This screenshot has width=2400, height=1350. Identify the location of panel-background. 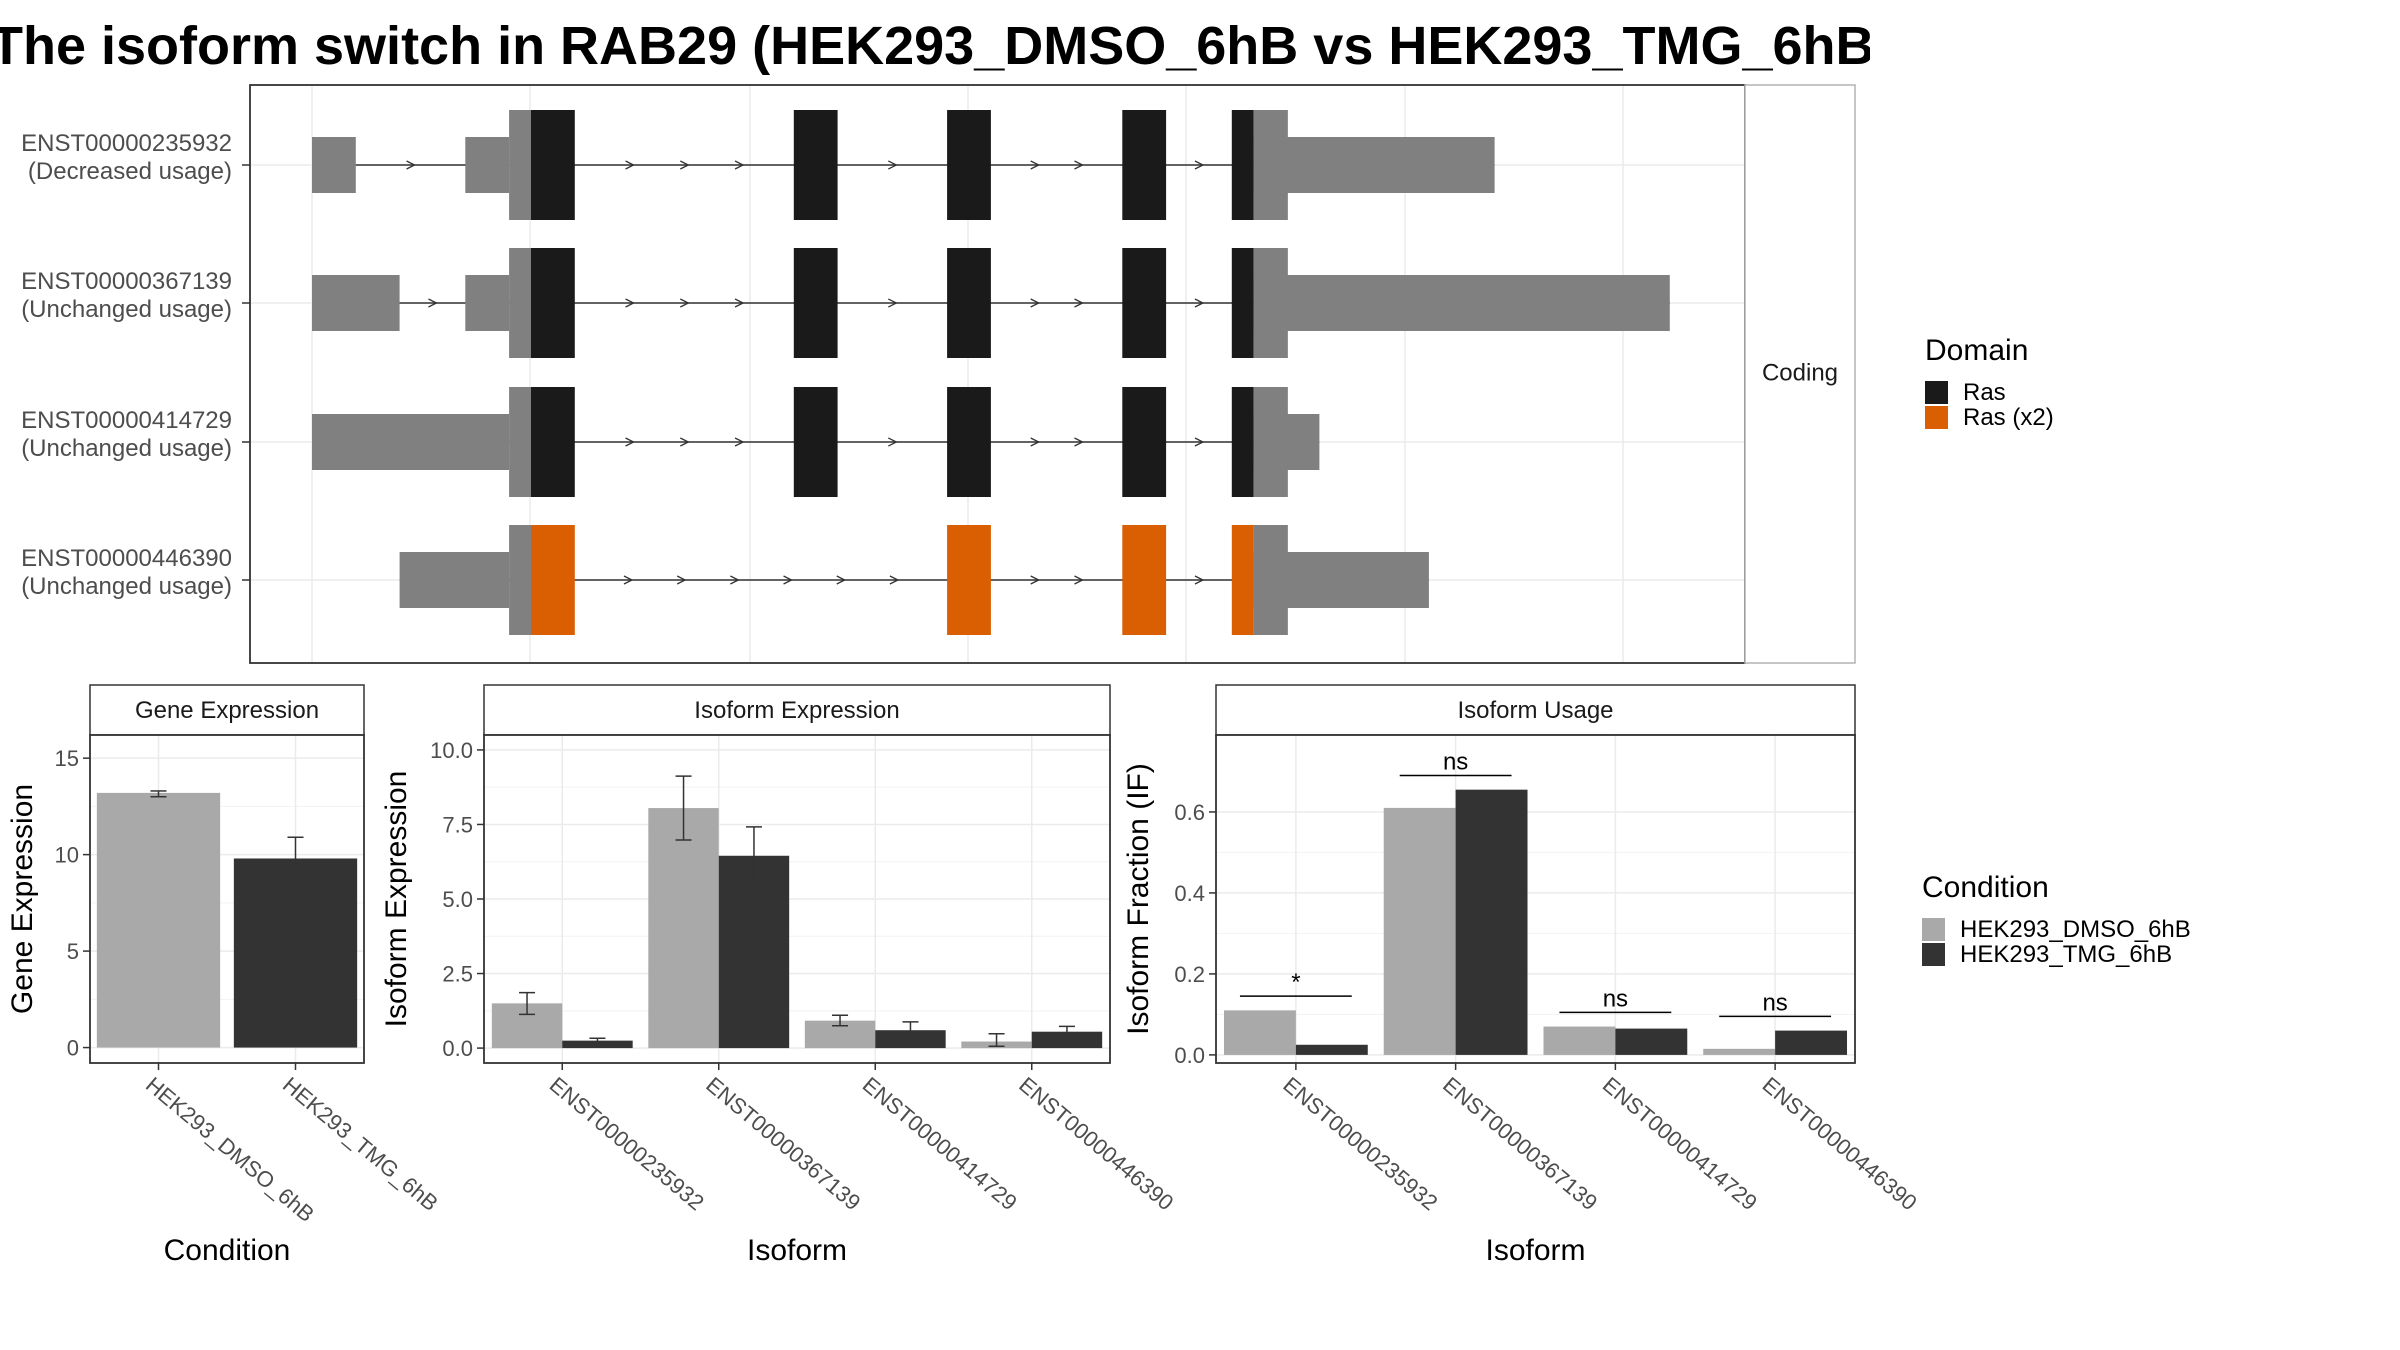
(1535, 899).